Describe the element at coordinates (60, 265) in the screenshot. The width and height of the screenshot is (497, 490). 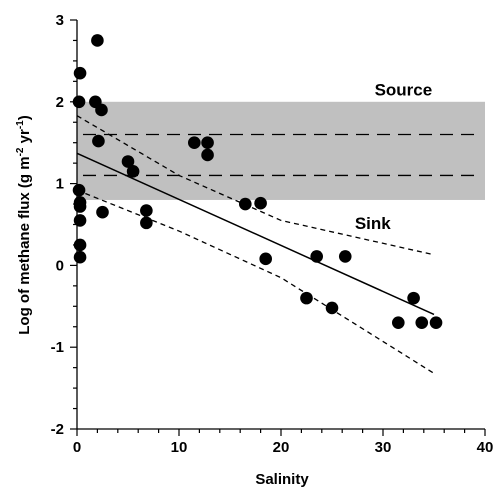
I see `y-tick-label: 0` at that location.